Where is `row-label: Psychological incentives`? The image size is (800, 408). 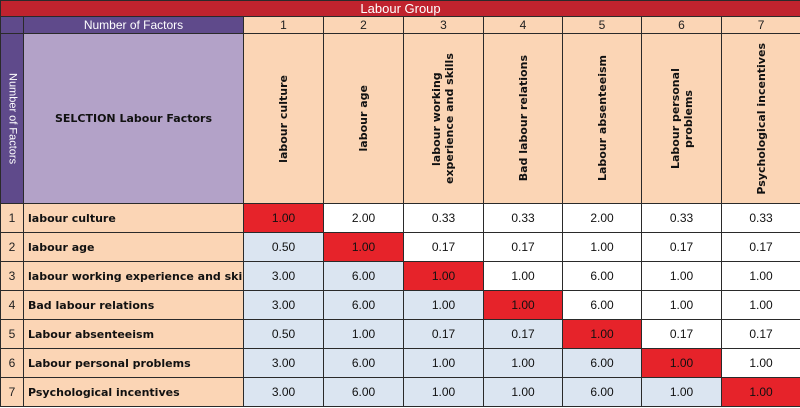
row-label: Psychological incentives is located at coordinates (133, 392).